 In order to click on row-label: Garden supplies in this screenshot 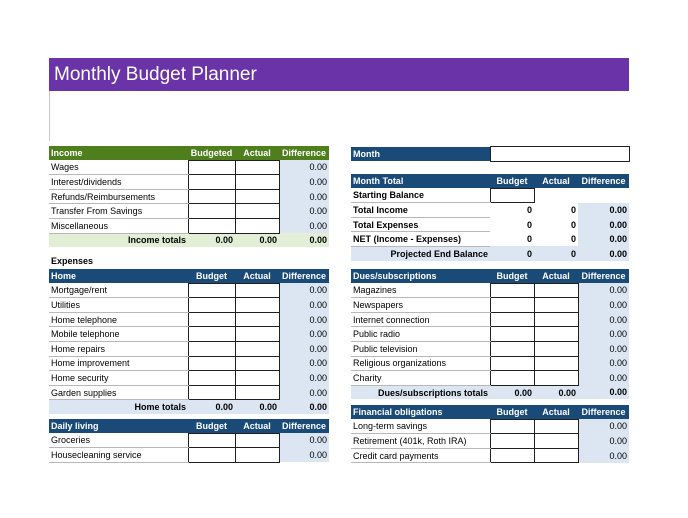, I will do `click(118, 393)`.